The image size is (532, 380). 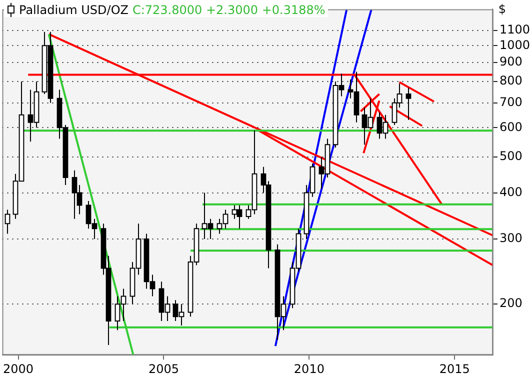 I want to click on y-tick-label: 400, so click(x=510, y=191).